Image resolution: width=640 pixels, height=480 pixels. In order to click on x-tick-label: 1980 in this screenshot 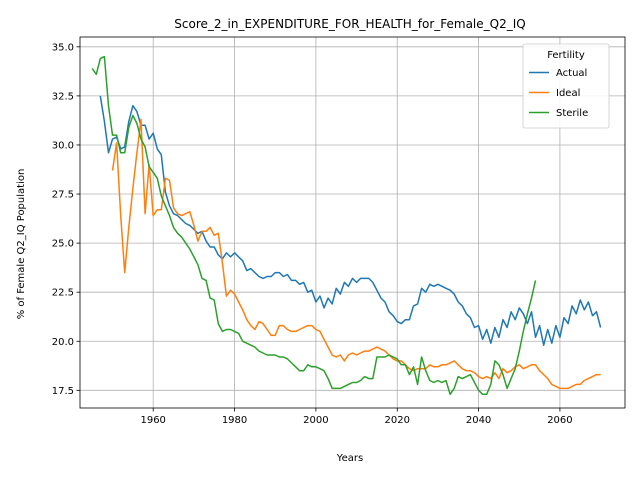, I will do `click(234, 420)`.